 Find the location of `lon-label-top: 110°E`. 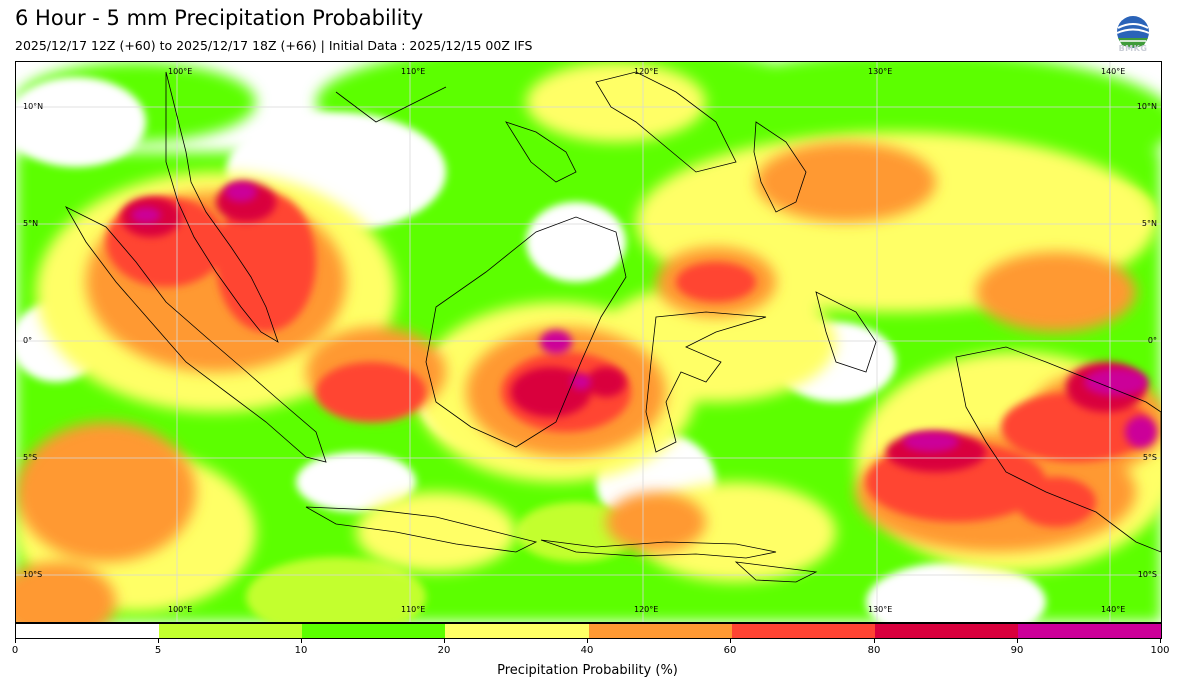

lon-label-top: 110°E is located at coordinates (413, 71).